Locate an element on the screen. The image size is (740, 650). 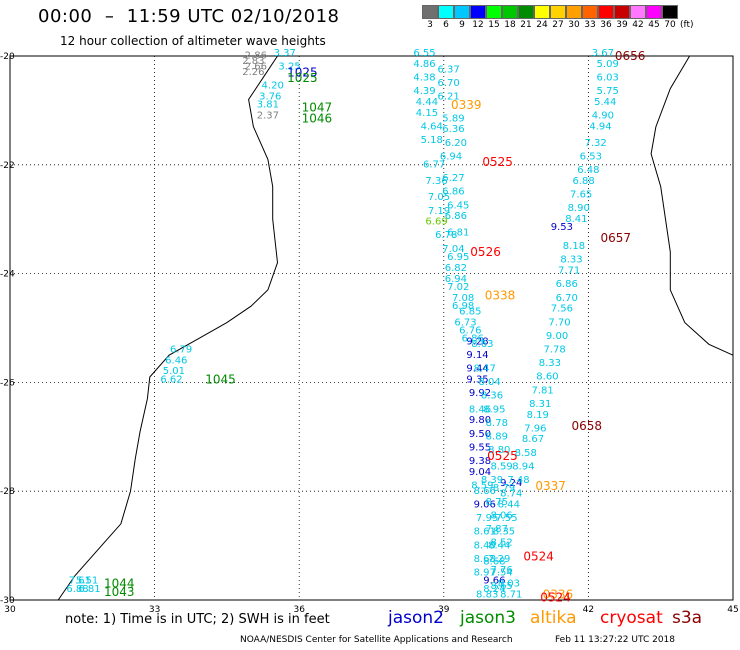
x-tick-label: 30 is located at coordinates (10, 610).